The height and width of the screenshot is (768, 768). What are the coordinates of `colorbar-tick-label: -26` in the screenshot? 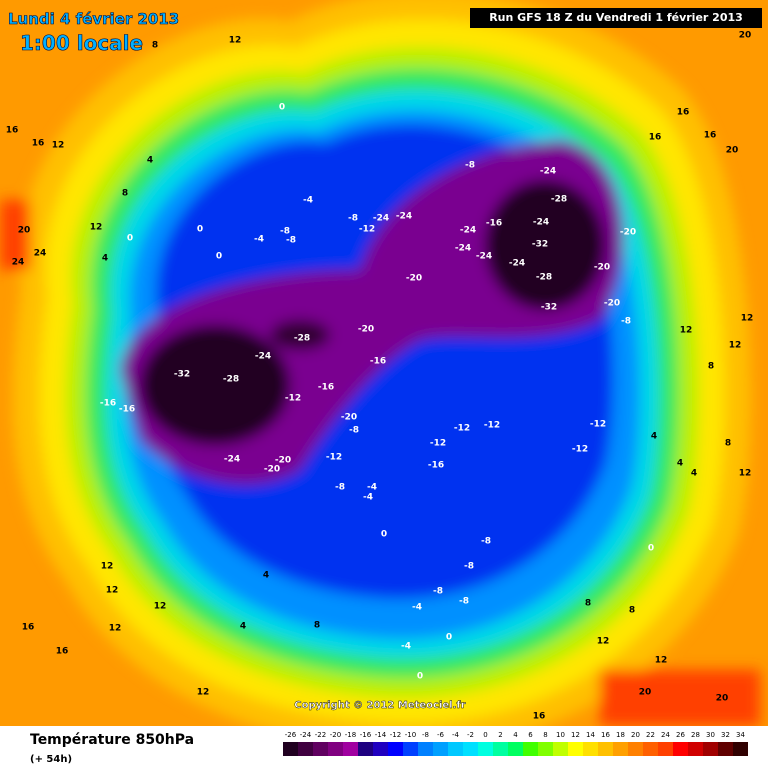 It's located at (291, 735).